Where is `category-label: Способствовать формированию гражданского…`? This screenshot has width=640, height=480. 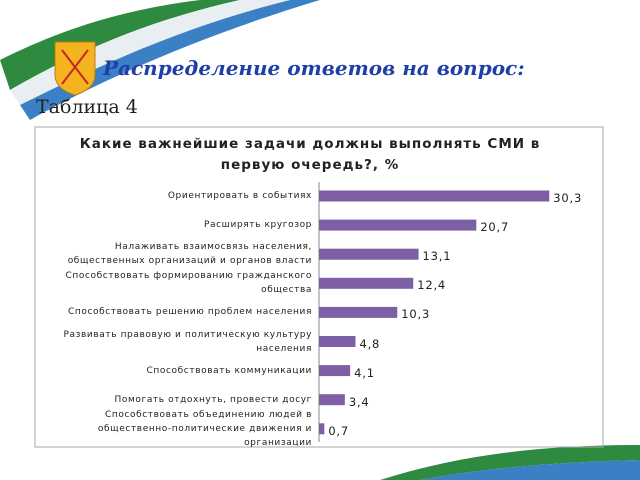
category-label: Способствовать формированию гражданского… is located at coordinates (188, 283).